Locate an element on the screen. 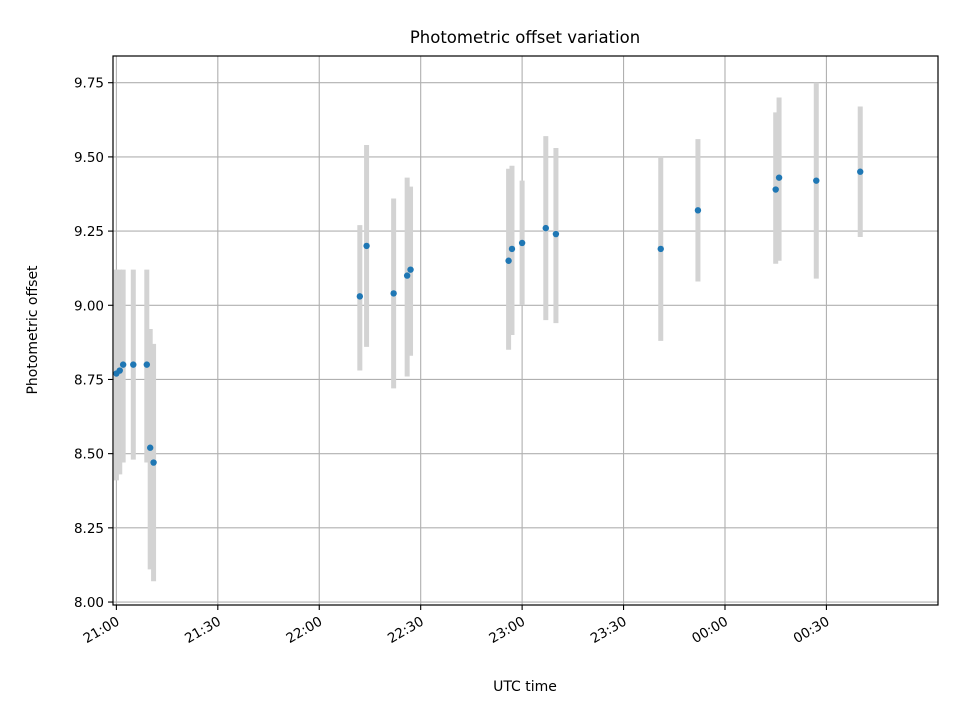 The image size is (960, 720). y-tick-label: 9.25 is located at coordinates (89, 232).